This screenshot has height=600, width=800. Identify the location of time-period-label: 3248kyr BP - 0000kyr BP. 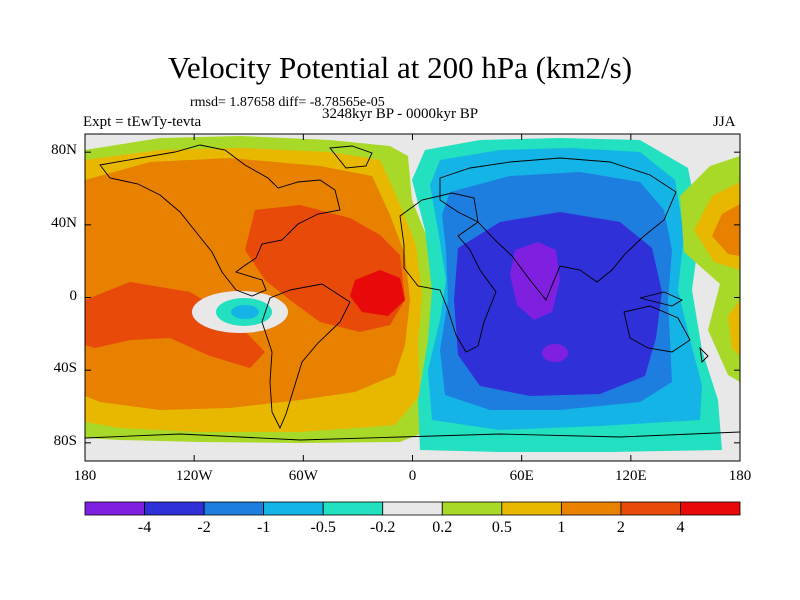
(400, 114).